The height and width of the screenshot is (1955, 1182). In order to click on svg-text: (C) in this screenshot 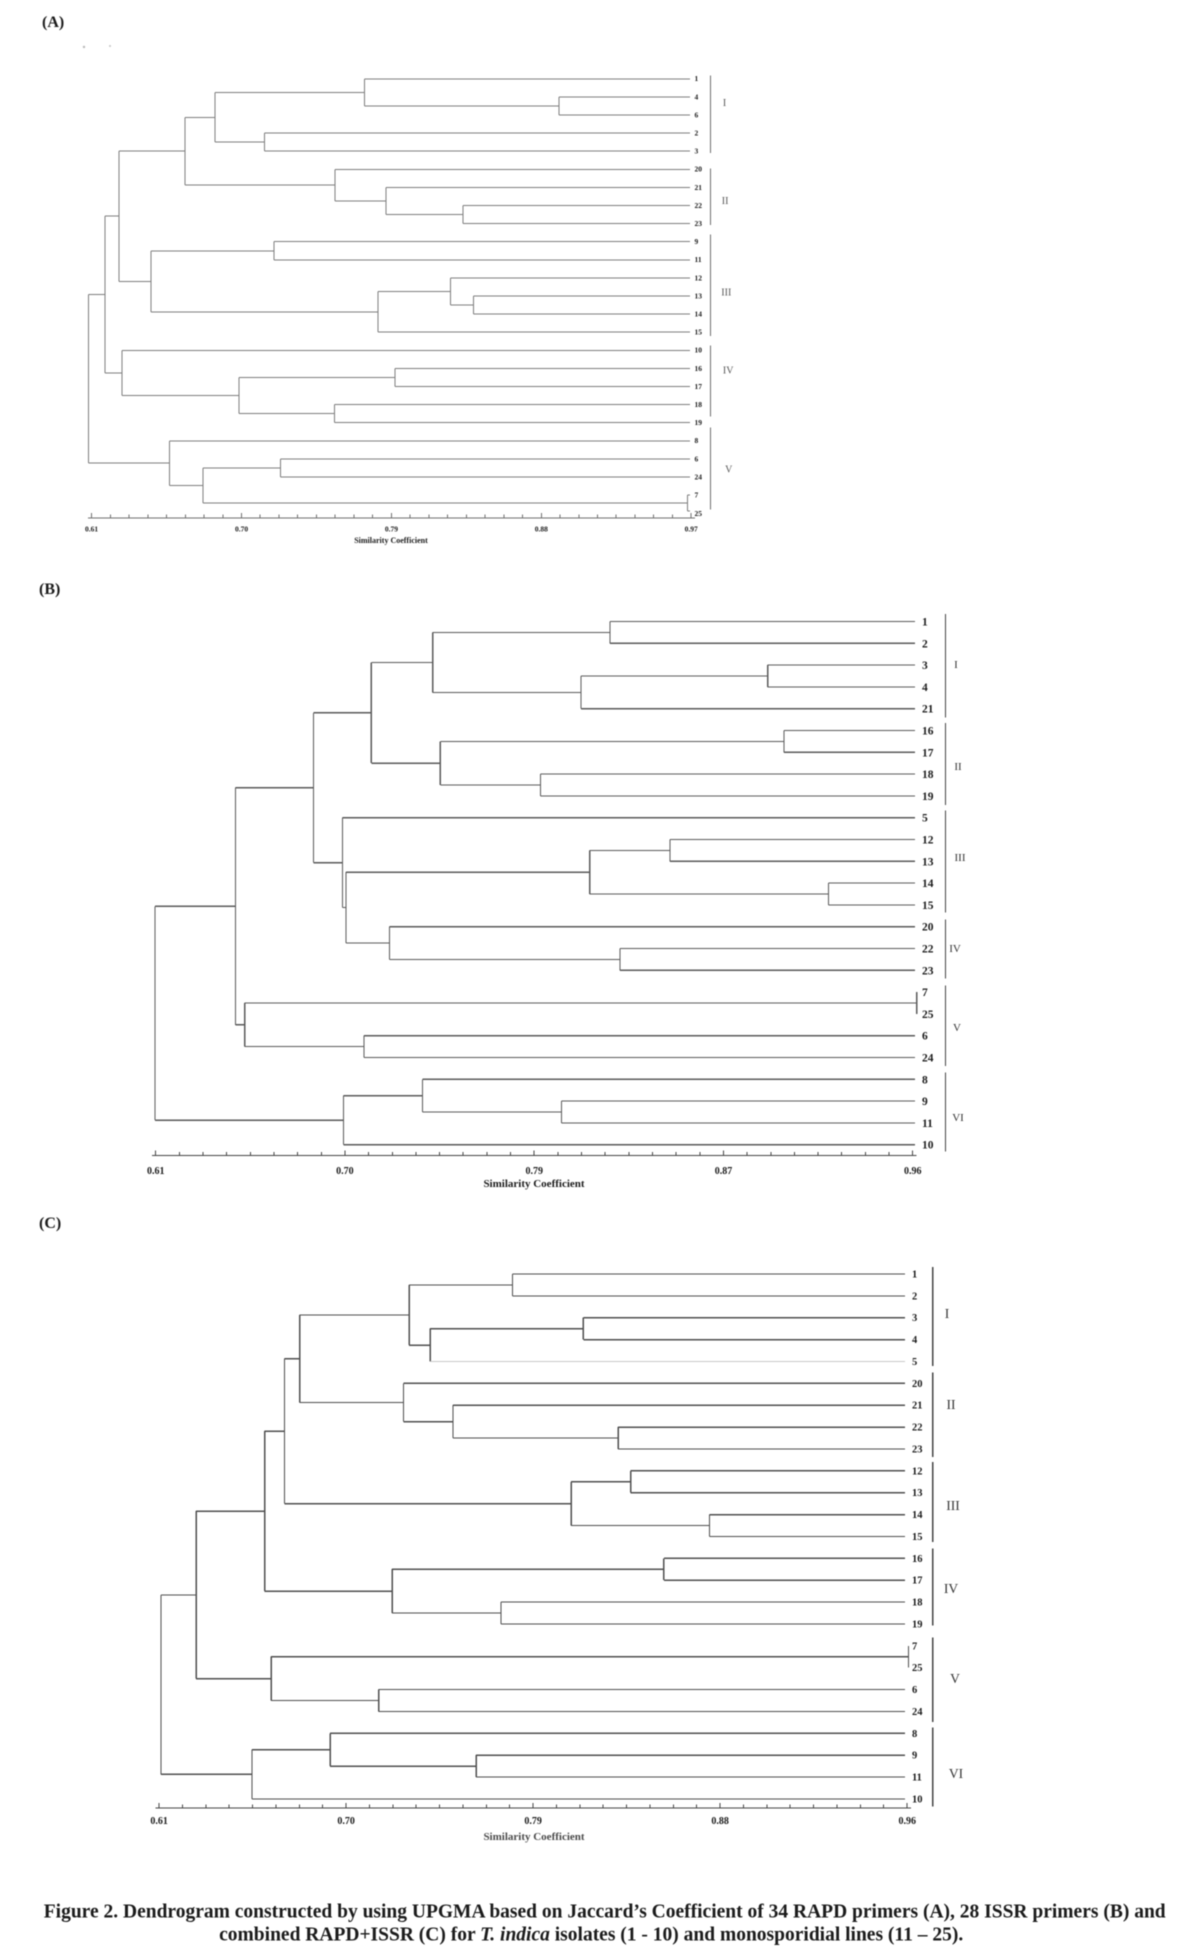, I will do `click(50, 1223)`.